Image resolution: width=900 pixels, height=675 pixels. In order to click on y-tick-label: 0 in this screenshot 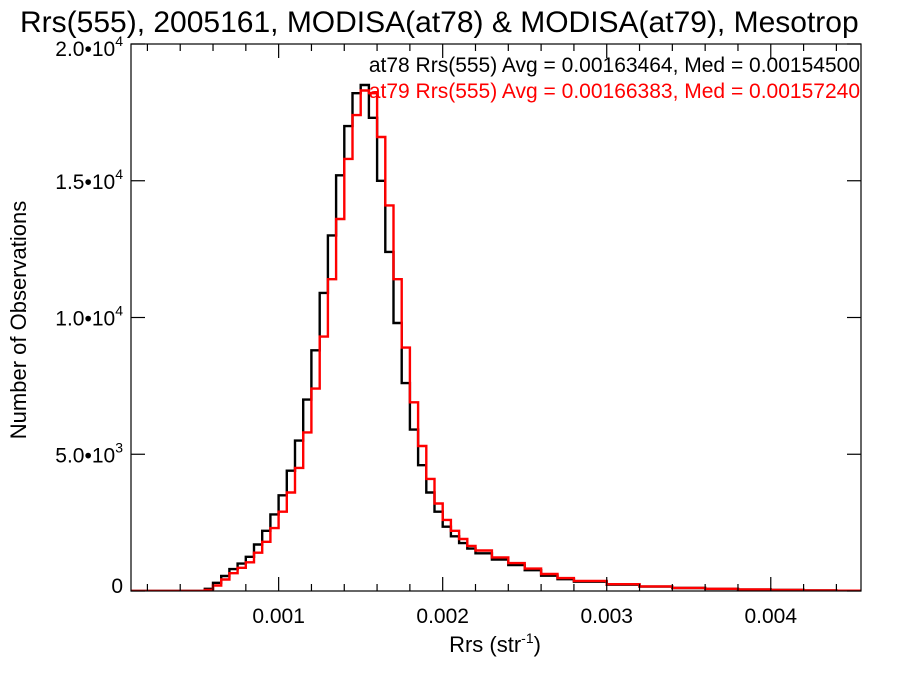, I will do `click(117, 586)`.